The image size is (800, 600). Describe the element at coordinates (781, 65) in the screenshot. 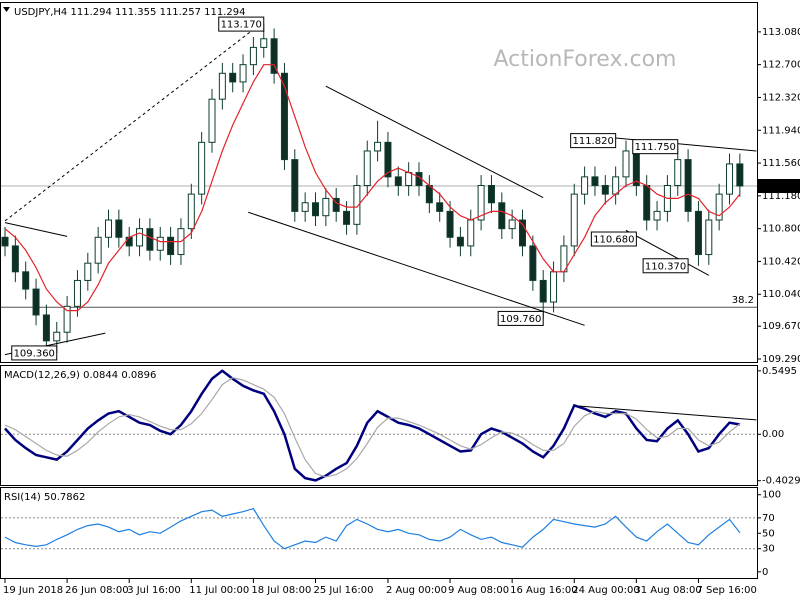

I see `y-tick-label: 112.700` at that location.